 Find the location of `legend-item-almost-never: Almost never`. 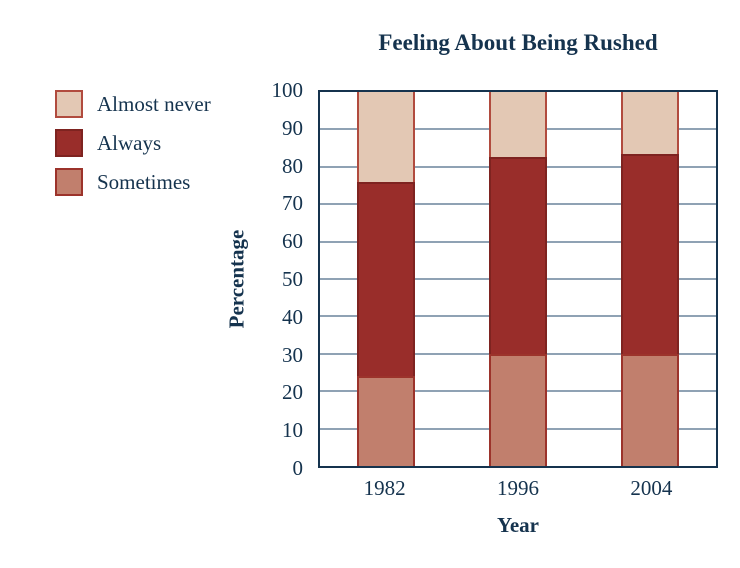

legend-item-almost-never: Almost never is located at coordinates (133, 104).